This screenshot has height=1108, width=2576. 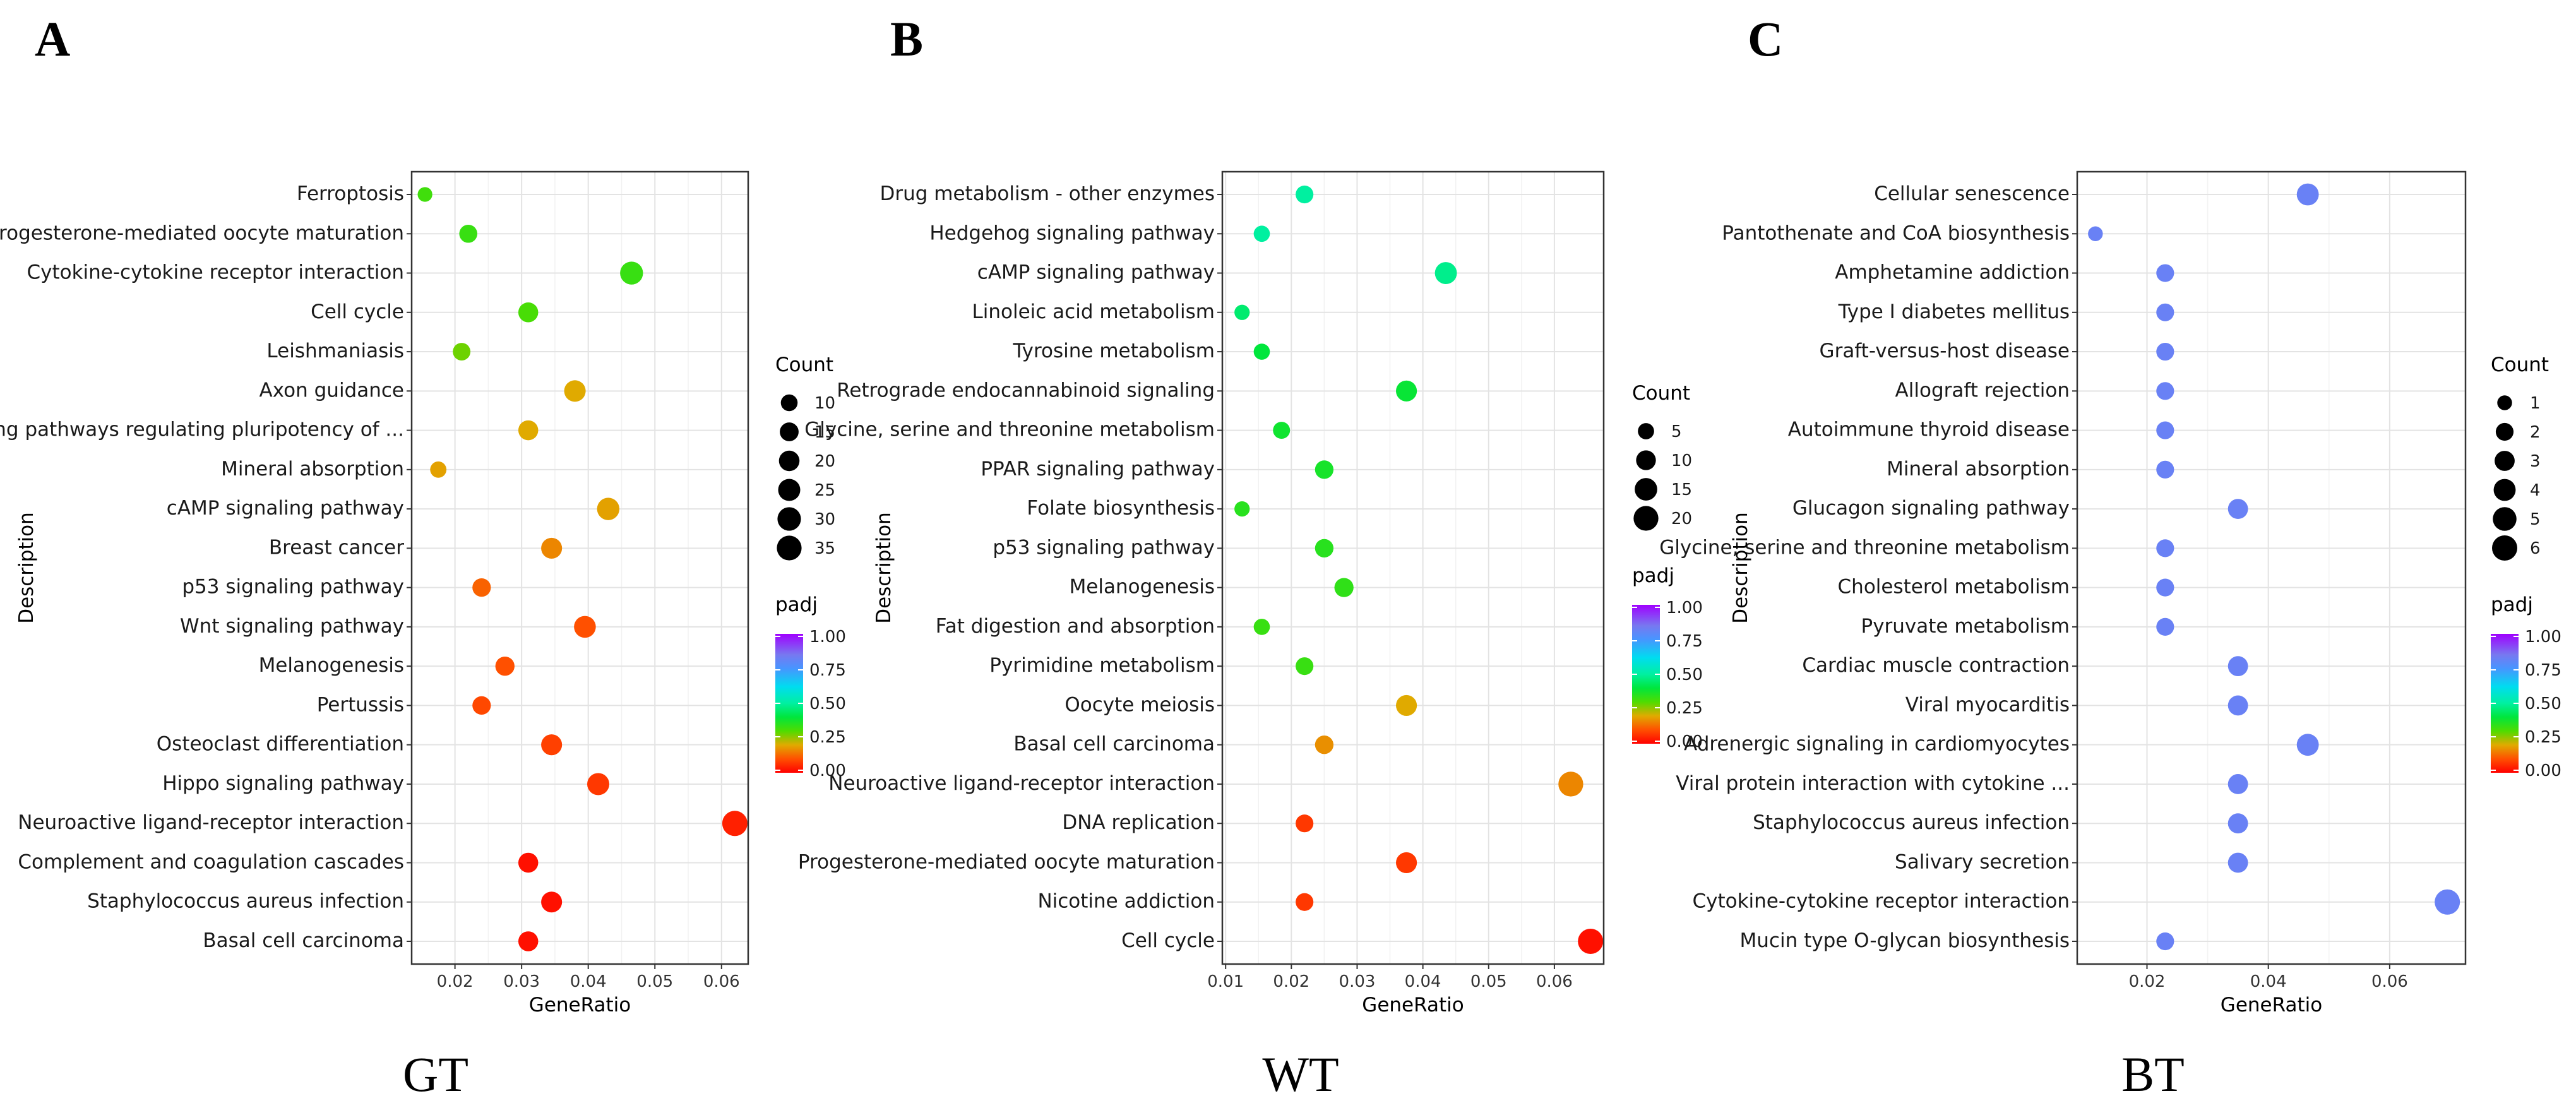 What do you see at coordinates (331, 665) in the screenshot?
I see `y-tick-label: Melanogenesis` at bounding box center [331, 665].